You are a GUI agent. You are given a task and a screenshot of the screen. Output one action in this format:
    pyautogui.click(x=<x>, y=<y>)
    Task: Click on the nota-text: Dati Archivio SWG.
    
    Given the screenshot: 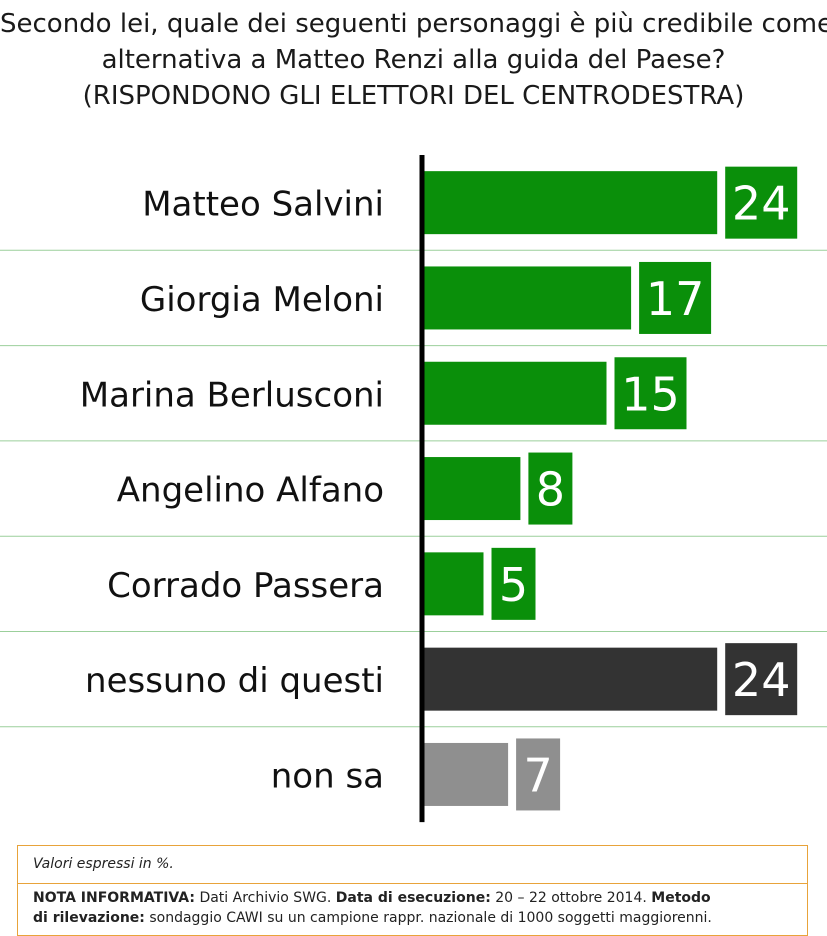 What is the action you would take?
    pyautogui.click(x=265, y=898)
    